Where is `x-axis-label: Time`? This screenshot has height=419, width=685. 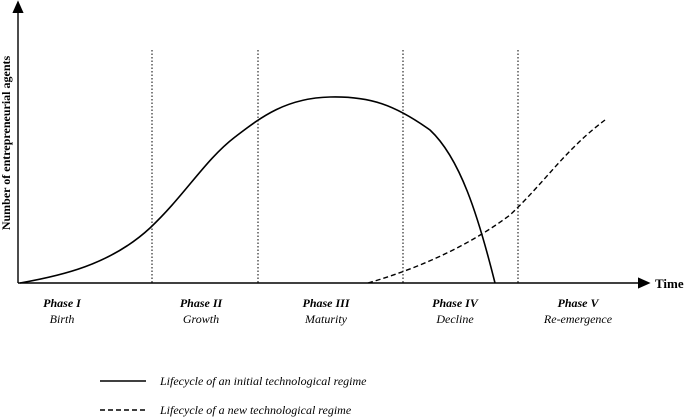 x-axis-label: Time is located at coordinates (669, 283).